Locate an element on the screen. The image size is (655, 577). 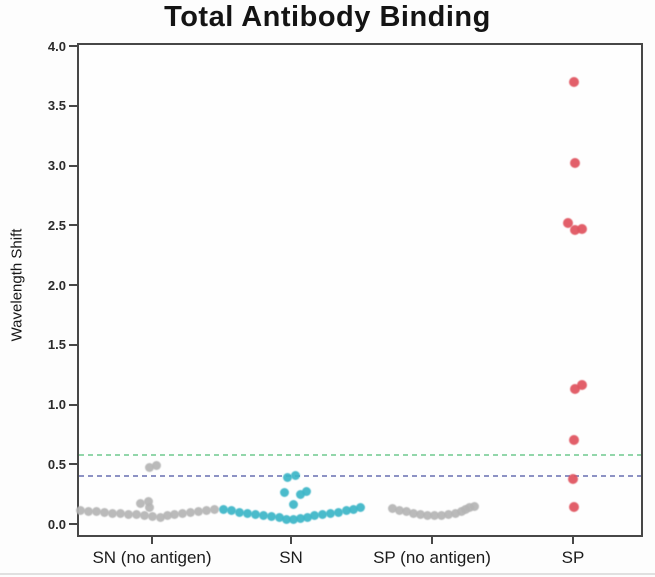
y-axis-label: Wavelength Shift is located at coordinates (17, 285).